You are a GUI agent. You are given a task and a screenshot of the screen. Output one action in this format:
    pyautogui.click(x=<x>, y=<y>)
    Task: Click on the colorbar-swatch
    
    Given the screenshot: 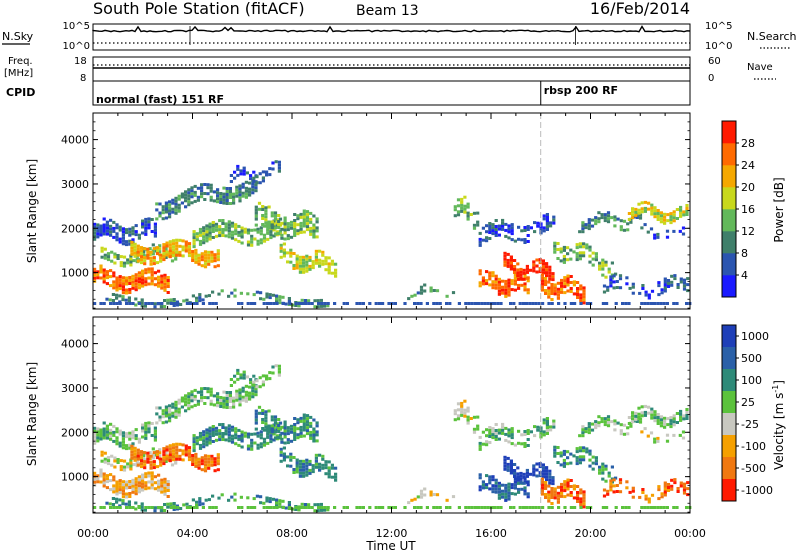 What is the action you would take?
    pyautogui.click(x=729, y=446)
    